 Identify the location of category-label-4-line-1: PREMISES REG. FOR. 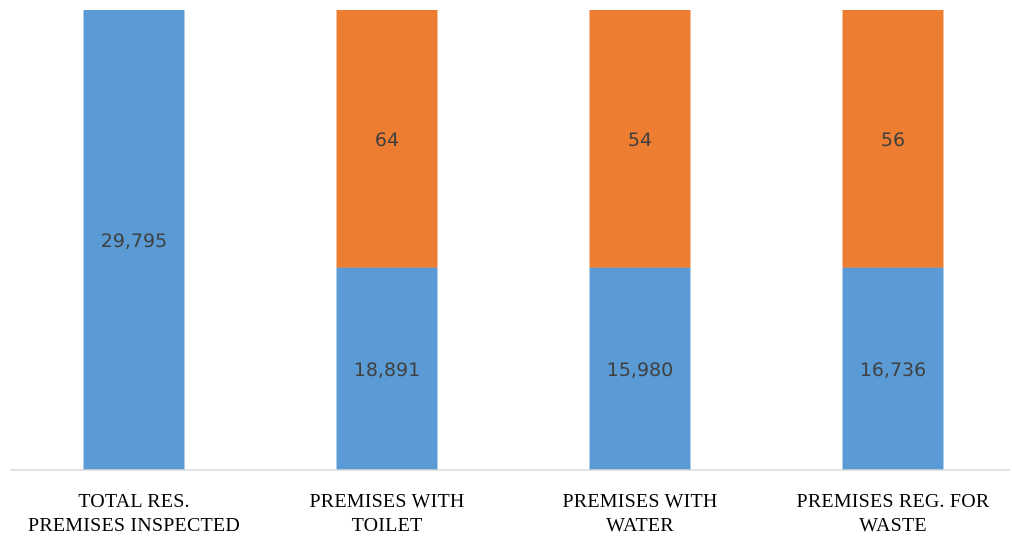
(893, 501).